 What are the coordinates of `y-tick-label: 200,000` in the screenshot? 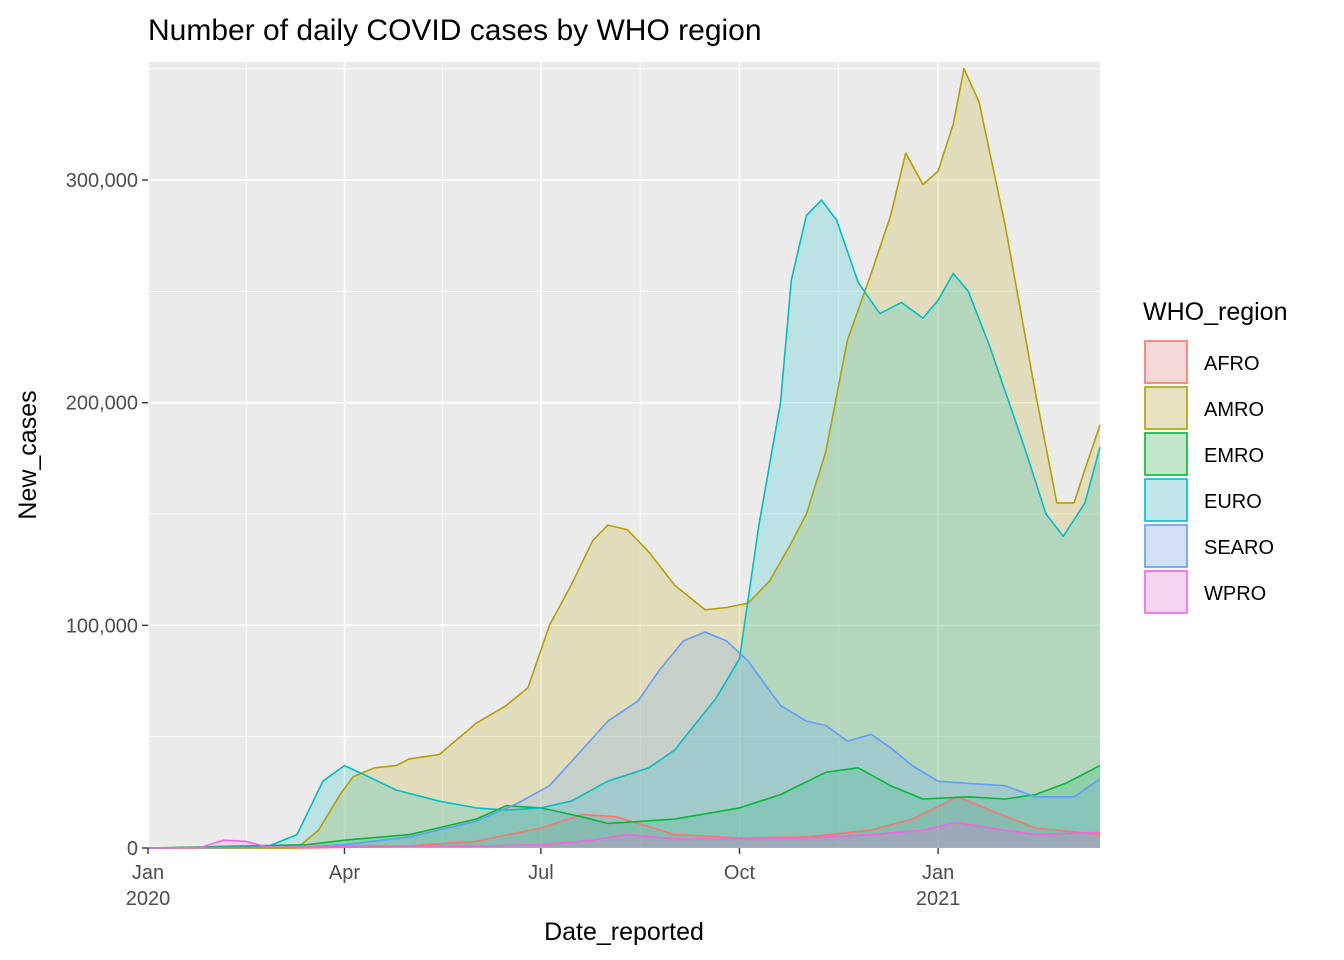 It's located at (102, 404).